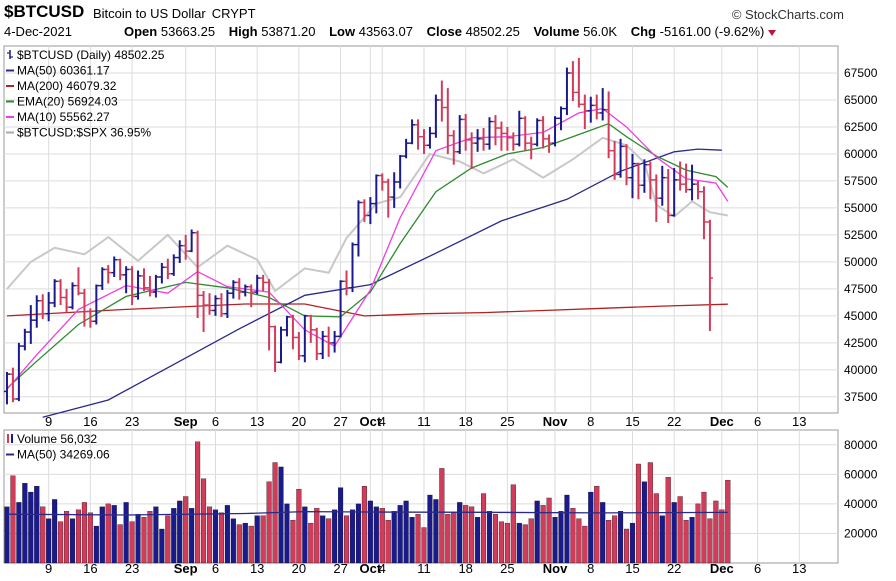 Image resolution: width=896 pixels, height=581 pixels. What do you see at coordinates (861, 235) in the screenshot?
I see `price-tick-label: 52500` at bounding box center [861, 235].